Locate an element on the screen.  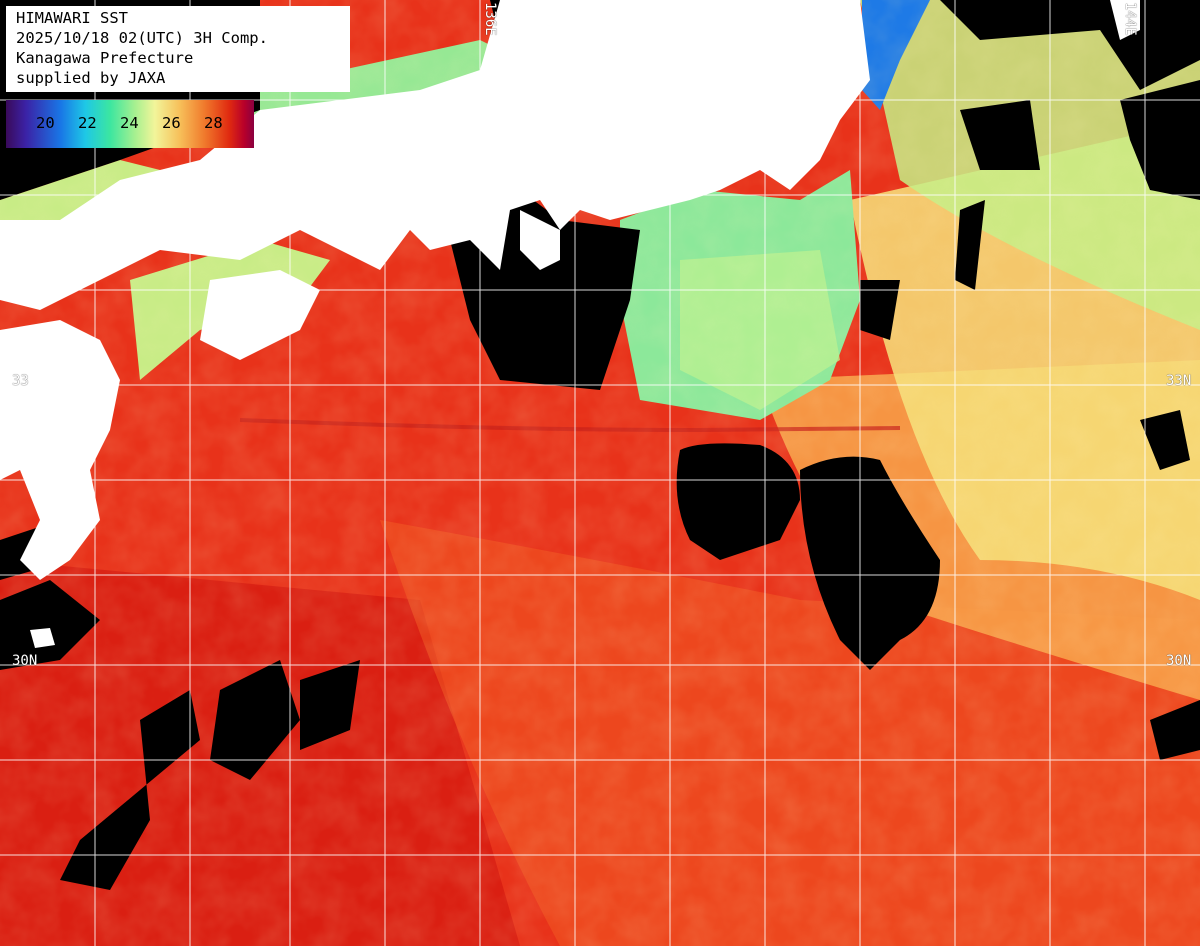
lon-label-136e: 136E is located at coordinates (490, 19).